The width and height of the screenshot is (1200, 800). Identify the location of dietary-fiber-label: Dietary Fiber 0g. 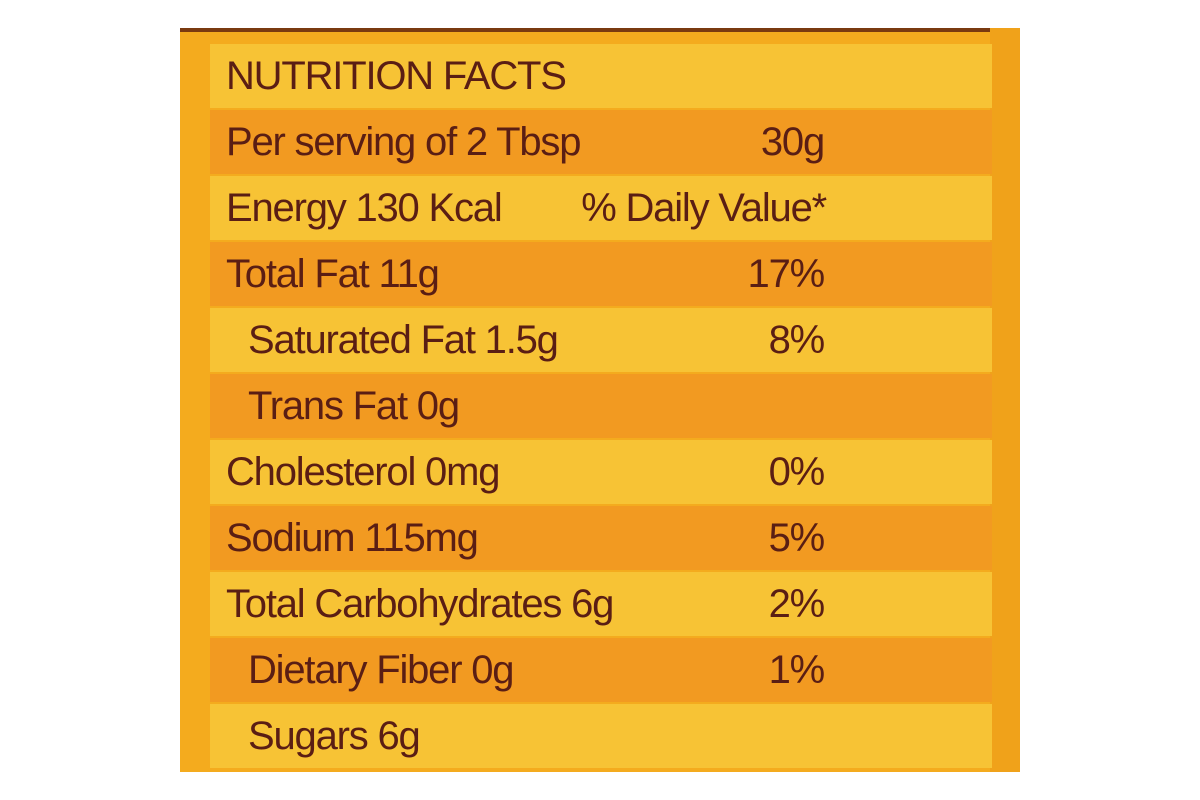
(381, 670).